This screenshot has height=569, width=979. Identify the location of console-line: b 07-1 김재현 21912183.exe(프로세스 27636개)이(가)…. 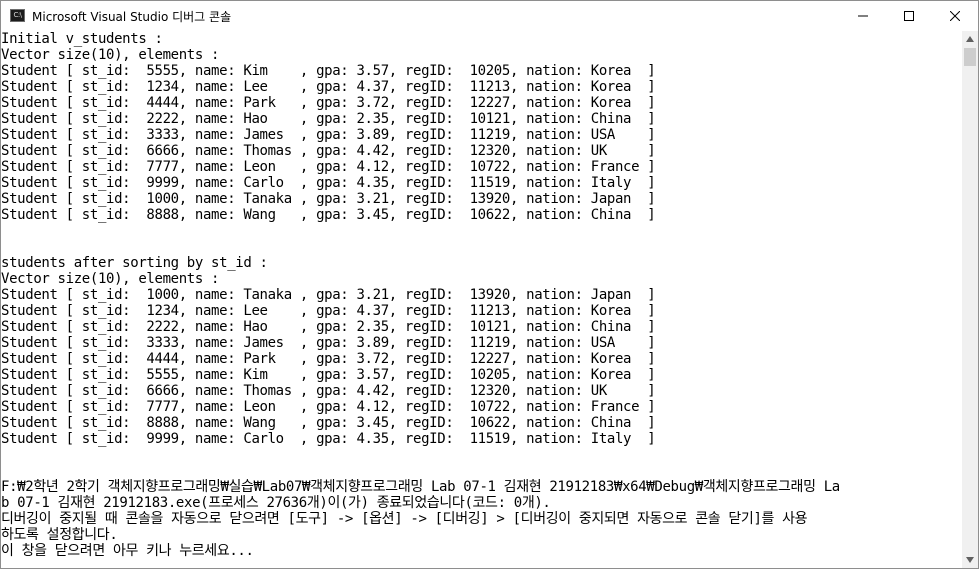
(276, 503).